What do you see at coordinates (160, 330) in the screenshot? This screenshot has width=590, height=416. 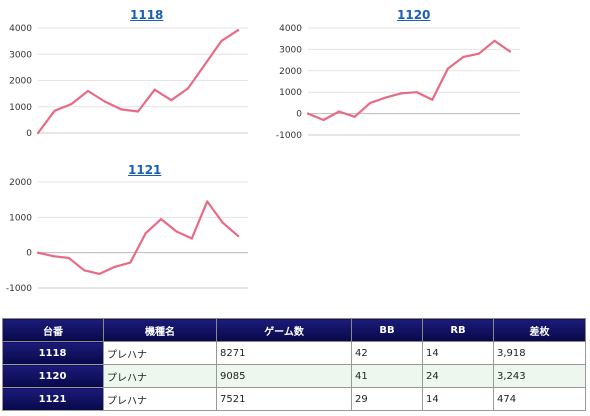 I see `header-model-name: 機種名` at bounding box center [160, 330].